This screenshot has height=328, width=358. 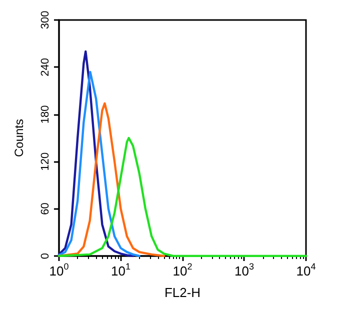 I want to click on y-tick-label: 180, so click(x=46, y=114).